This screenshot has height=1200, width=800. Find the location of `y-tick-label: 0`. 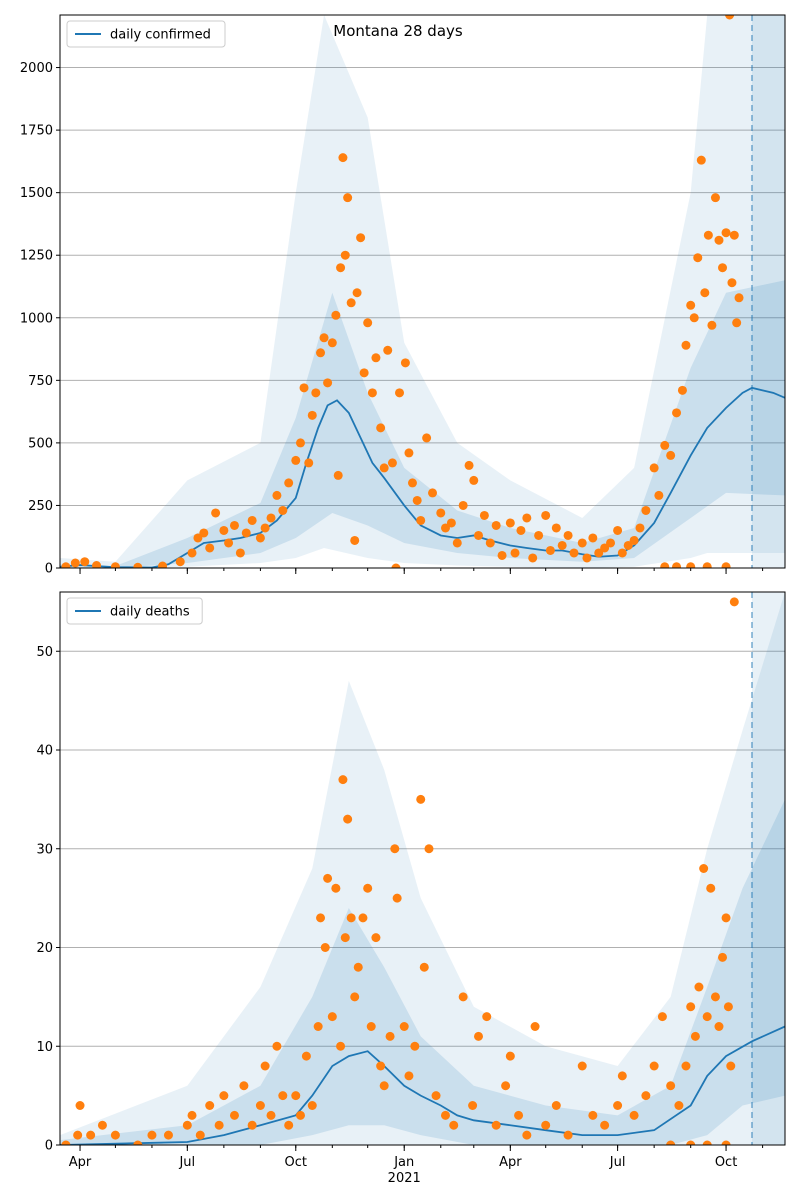

y-tick-label: 0 is located at coordinates (49, 1146).